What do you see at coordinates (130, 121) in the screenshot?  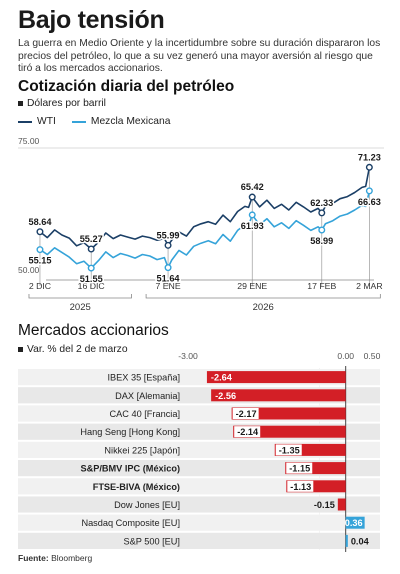 I see `legend-label-mezcla: Mezcla Mexicana` at bounding box center [130, 121].